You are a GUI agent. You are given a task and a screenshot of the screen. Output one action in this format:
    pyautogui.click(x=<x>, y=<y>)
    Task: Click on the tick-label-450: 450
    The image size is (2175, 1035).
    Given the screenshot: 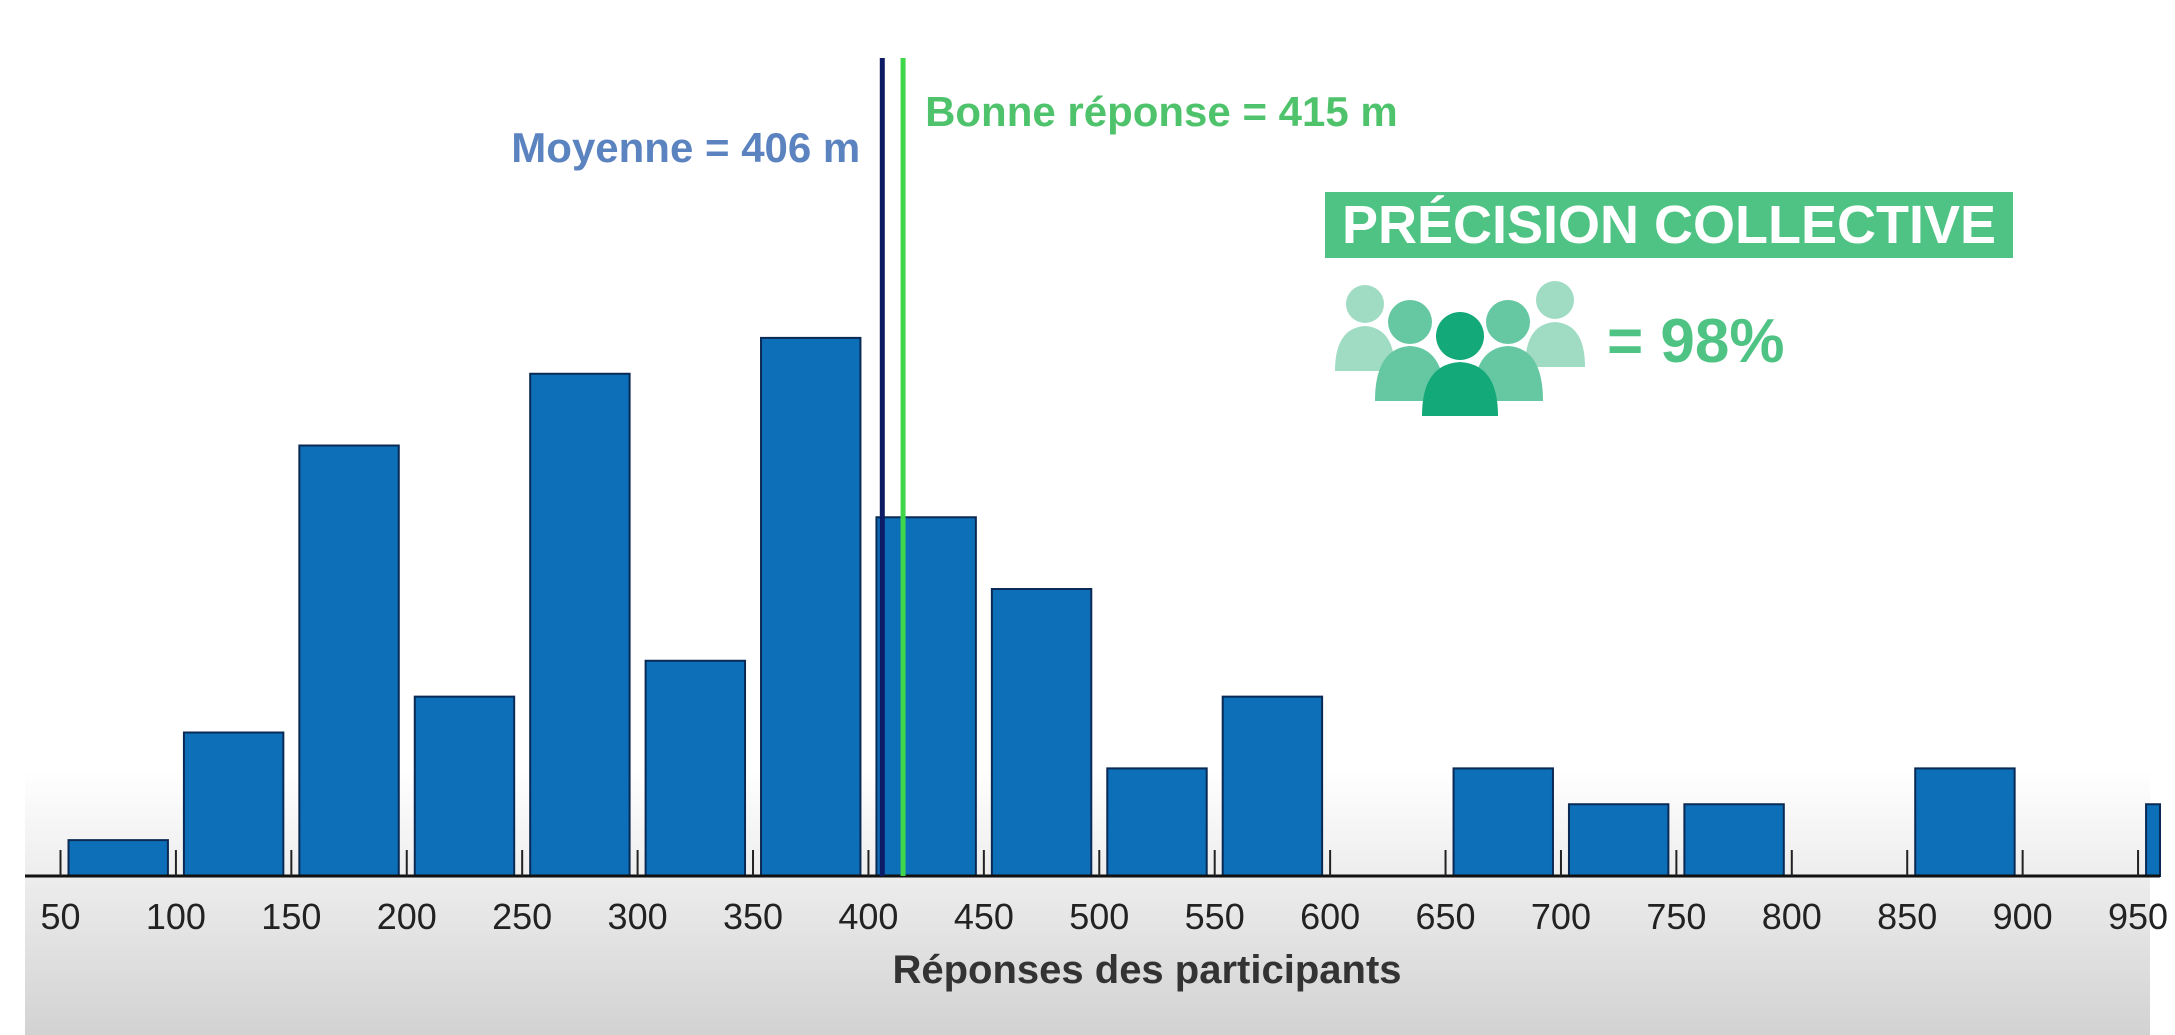 What is the action you would take?
    pyautogui.click(x=984, y=916)
    